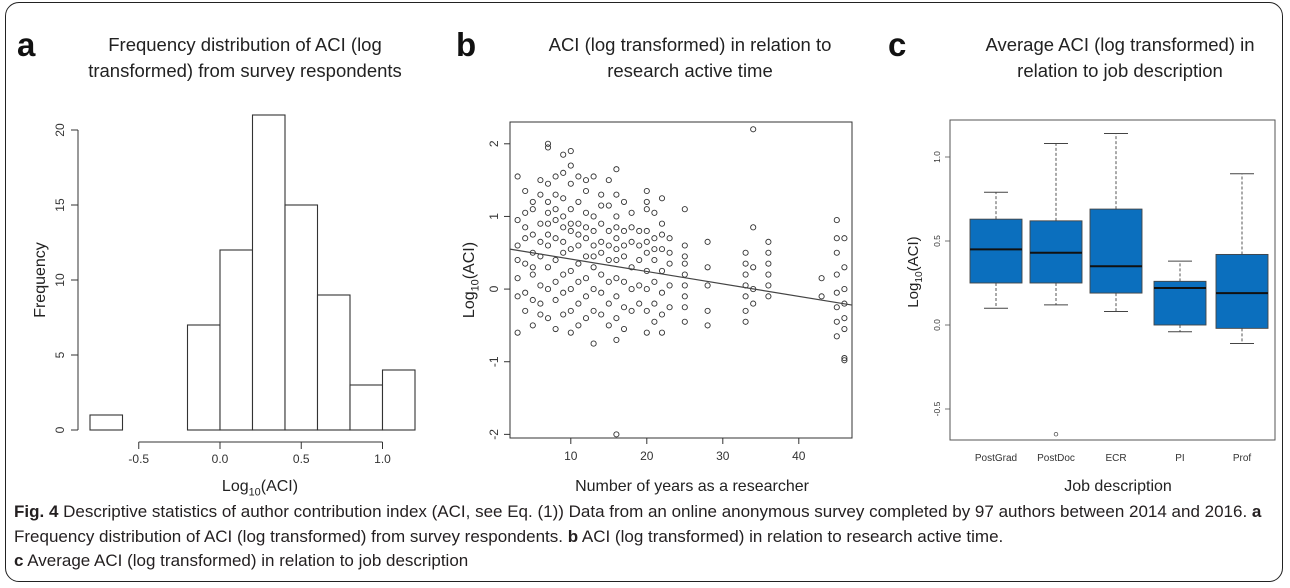  What do you see at coordinates (1179, 458) in the screenshot?
I see `category-label: PI` at bounding box center [1179, 458].